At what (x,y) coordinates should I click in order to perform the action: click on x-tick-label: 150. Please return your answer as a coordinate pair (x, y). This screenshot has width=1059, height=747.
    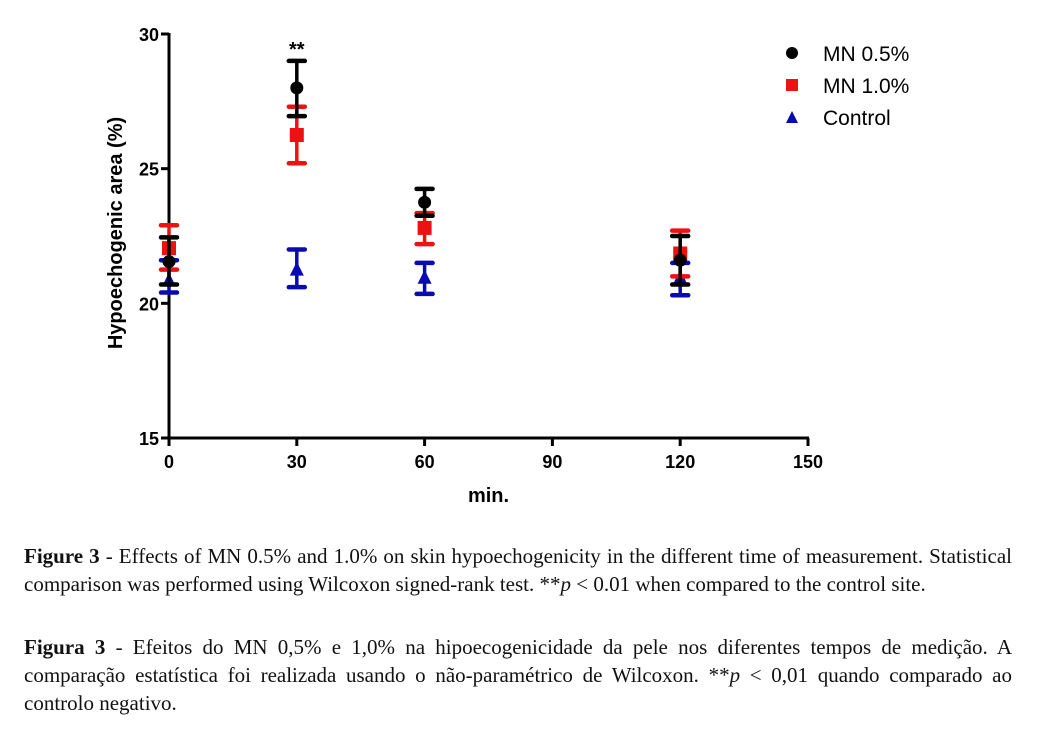
    Looking at the image, I should click on (808, 462).